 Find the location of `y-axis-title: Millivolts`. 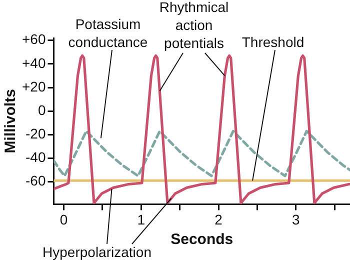

y-axis-title: Millivolts is located at coordinates (11, 121).